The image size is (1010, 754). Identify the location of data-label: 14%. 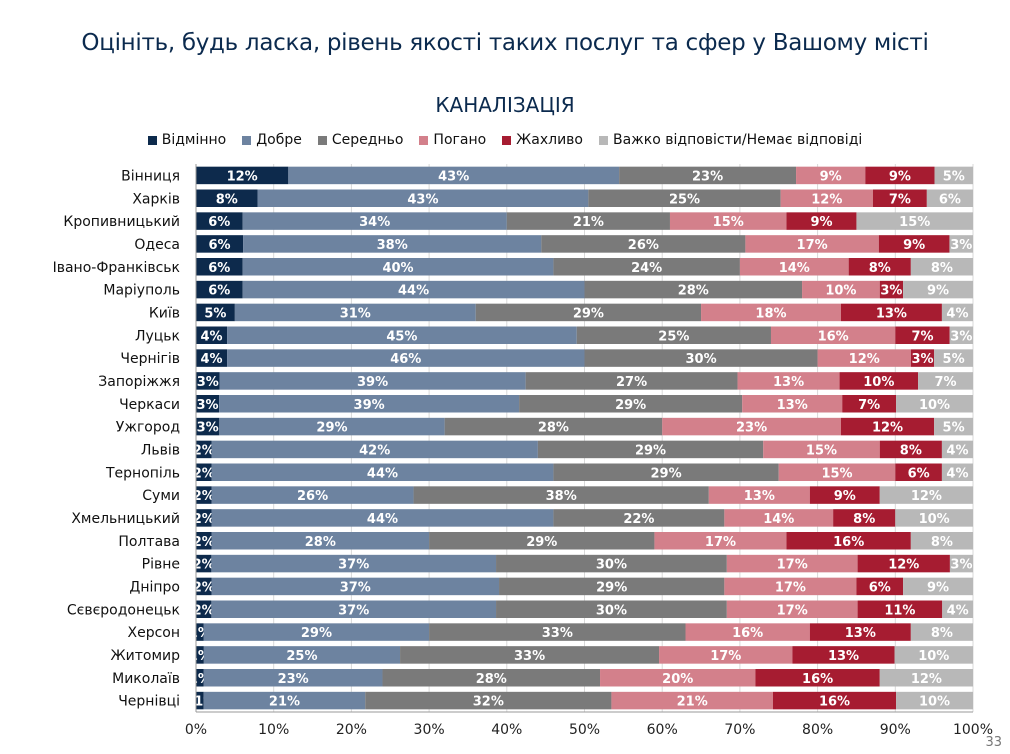
(794, 268).